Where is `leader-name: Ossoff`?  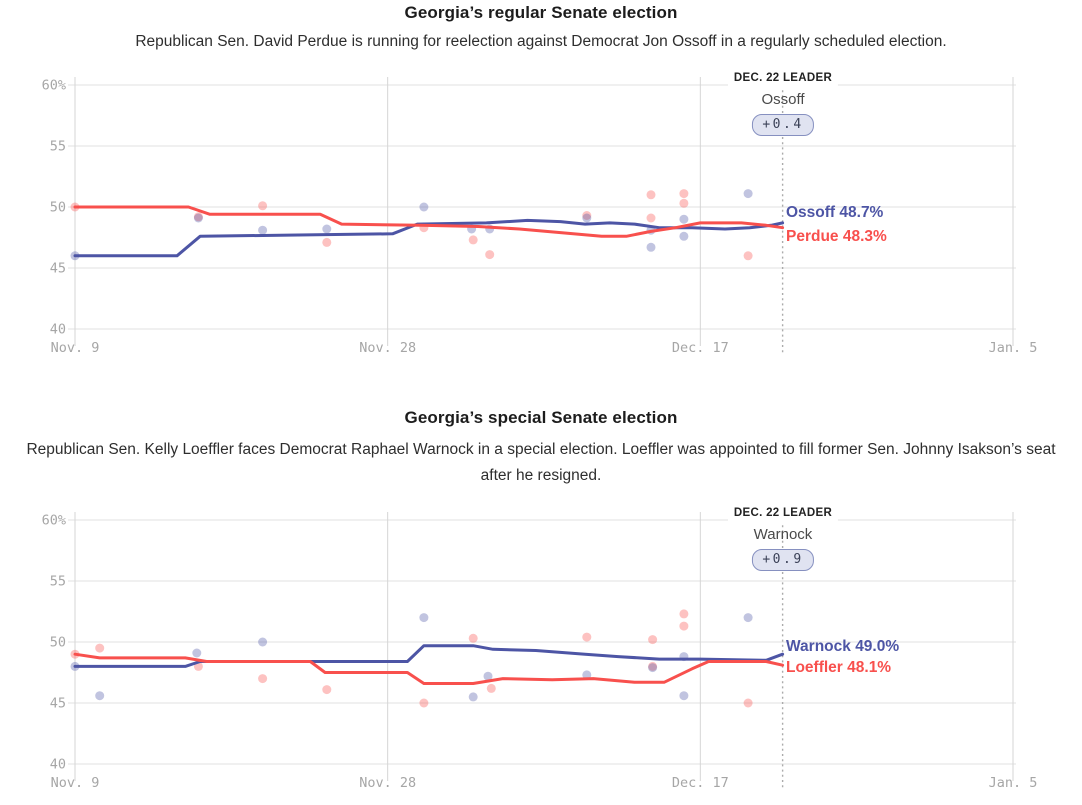 leader-name: Ossoff is located at coordinates (783, 99).